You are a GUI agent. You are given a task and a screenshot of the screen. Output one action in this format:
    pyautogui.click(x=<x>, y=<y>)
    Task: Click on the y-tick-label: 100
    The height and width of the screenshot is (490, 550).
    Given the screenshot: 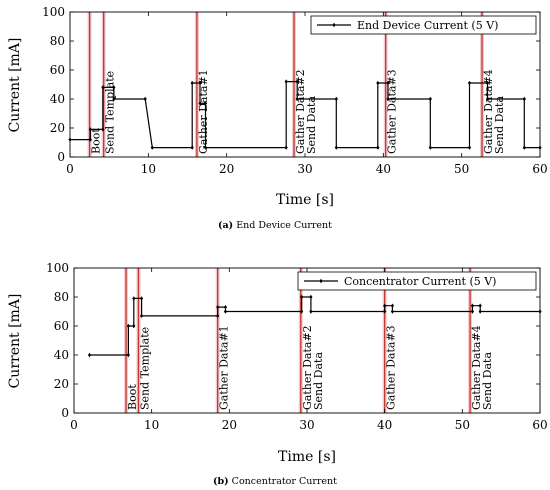 What is the action you would take?
    pyautogui.click(x=57, y=268)
    